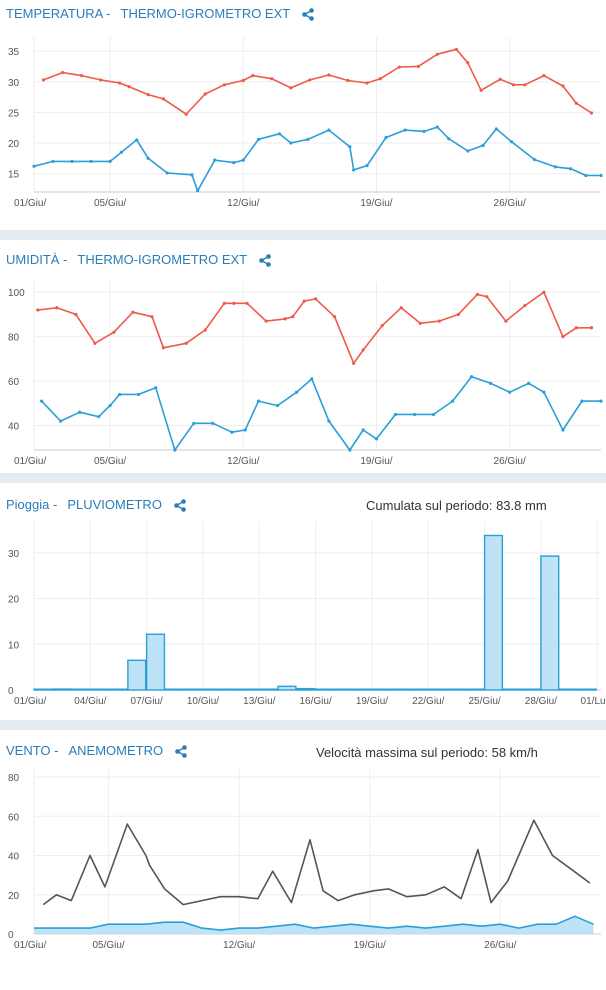  Describe the element at coordinates (162, 259) in the screenshot. I see `humidity-sensor-name: THERMO-IGROMETRO EXT` at that location.